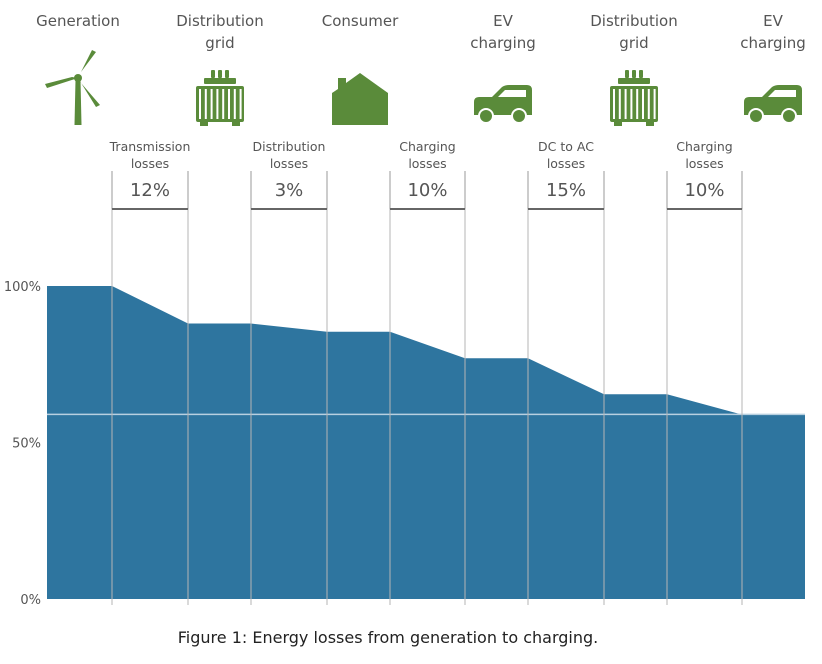  I want to click on loss-label: Distribution, so click(289, 146).